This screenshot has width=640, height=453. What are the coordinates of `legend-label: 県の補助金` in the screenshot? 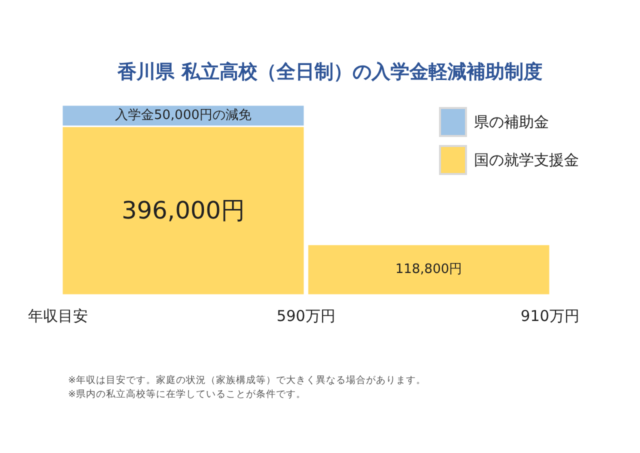 It's located at (511, 122).